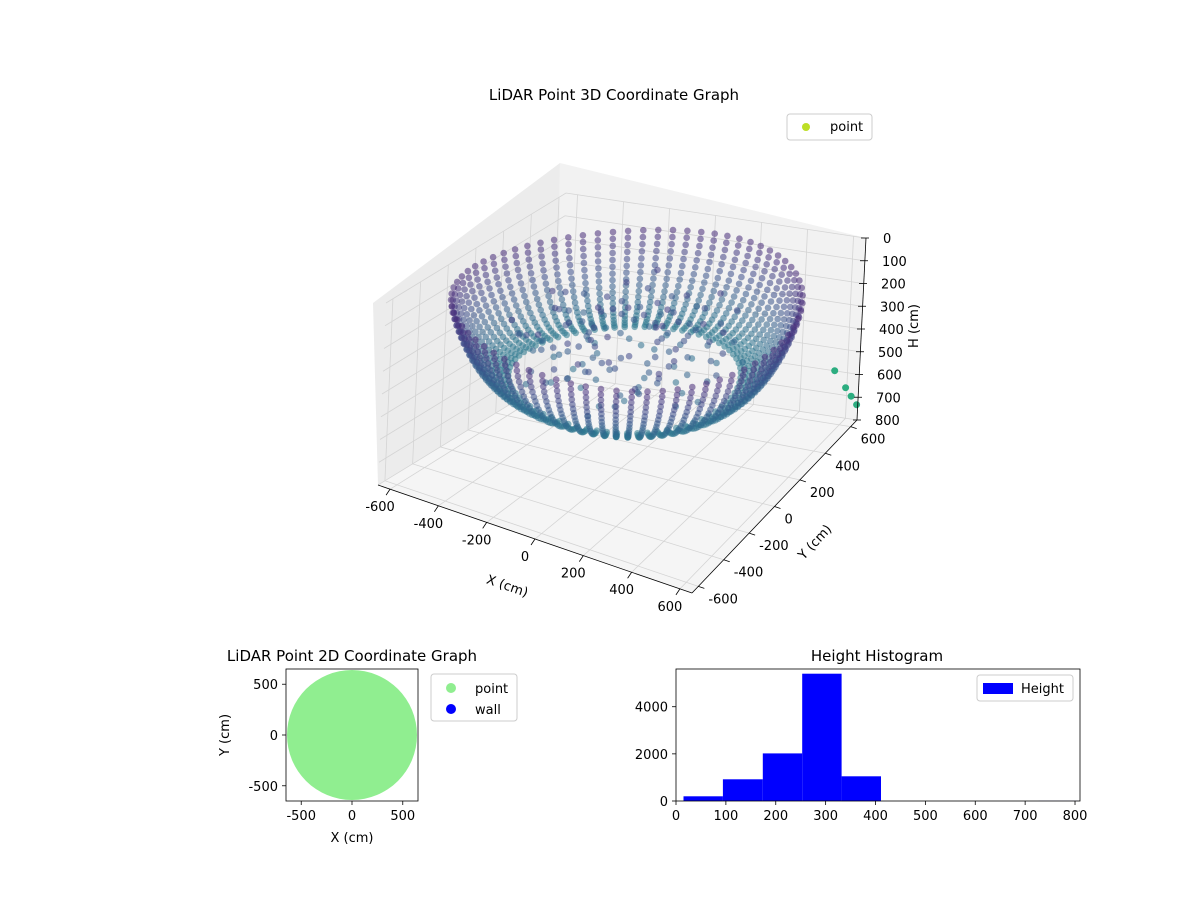 Image resolution: width=1200 pixels, height=900 pixels. Describe the element at coordinates (846, 388) in the screenshot. I see `point-outliers` at that location.